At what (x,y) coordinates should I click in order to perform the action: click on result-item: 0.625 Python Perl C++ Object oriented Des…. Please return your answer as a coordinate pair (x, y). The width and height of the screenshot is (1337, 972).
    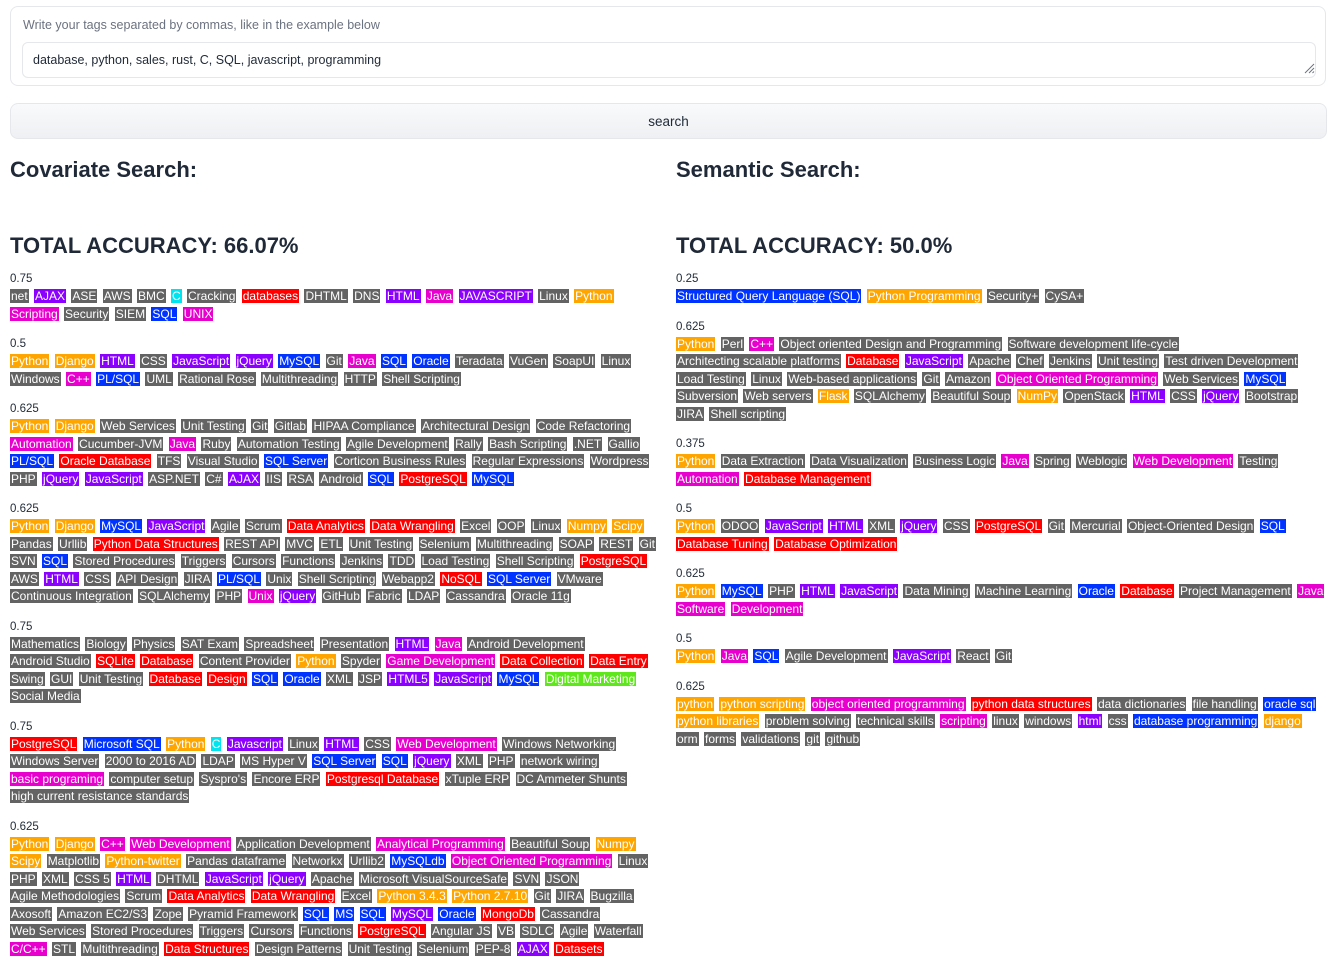
    Looking at the image, I should click on (1003, 372).